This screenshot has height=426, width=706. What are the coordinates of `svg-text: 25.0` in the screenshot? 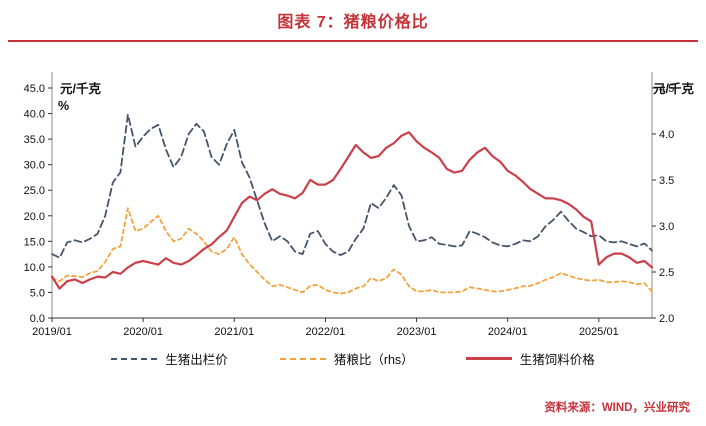 It's located at (34, 191).